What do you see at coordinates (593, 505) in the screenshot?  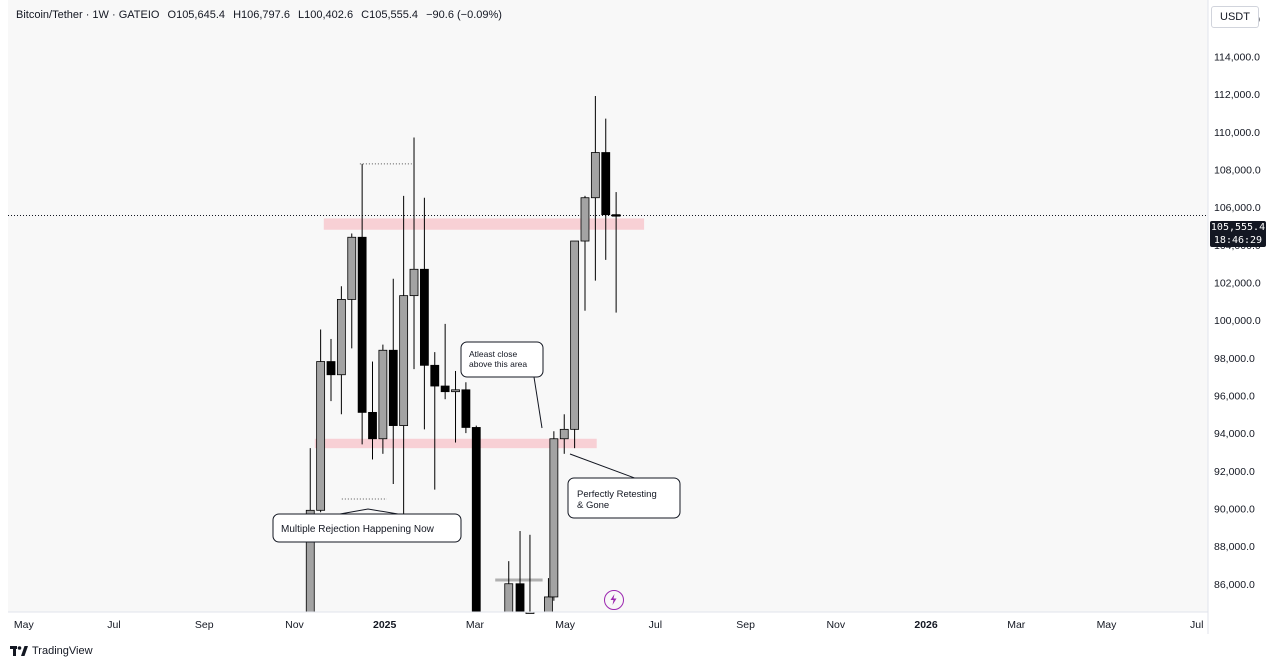 I see `note-retesting-text: & Gone` at bounding box center [593, 505].